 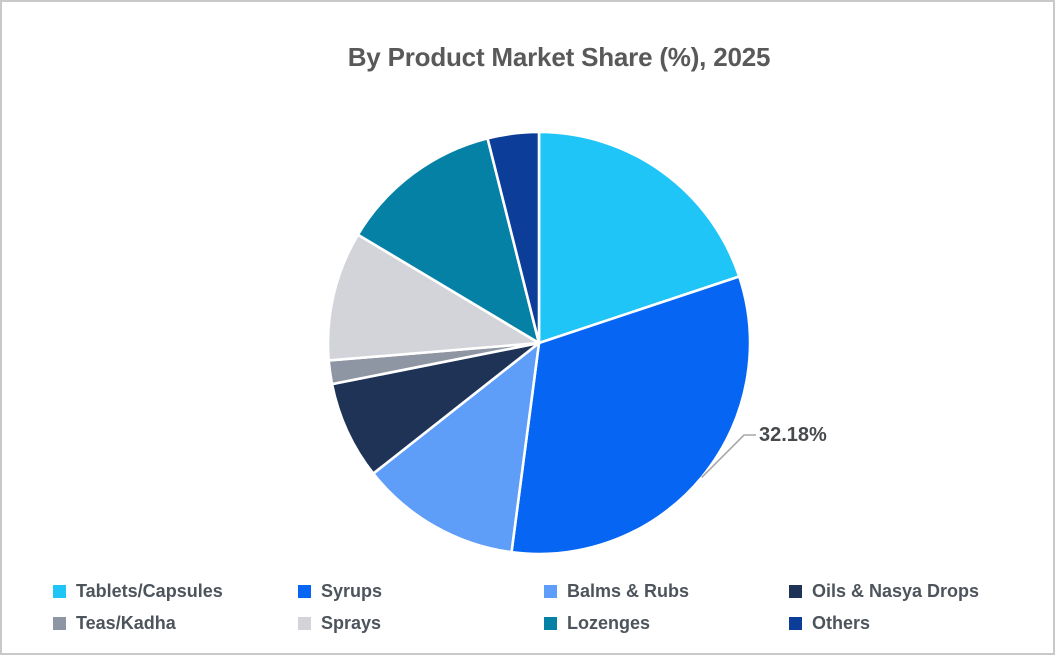 I want to click on pie-slice-balms-rubs, so click(x=456, y=447).